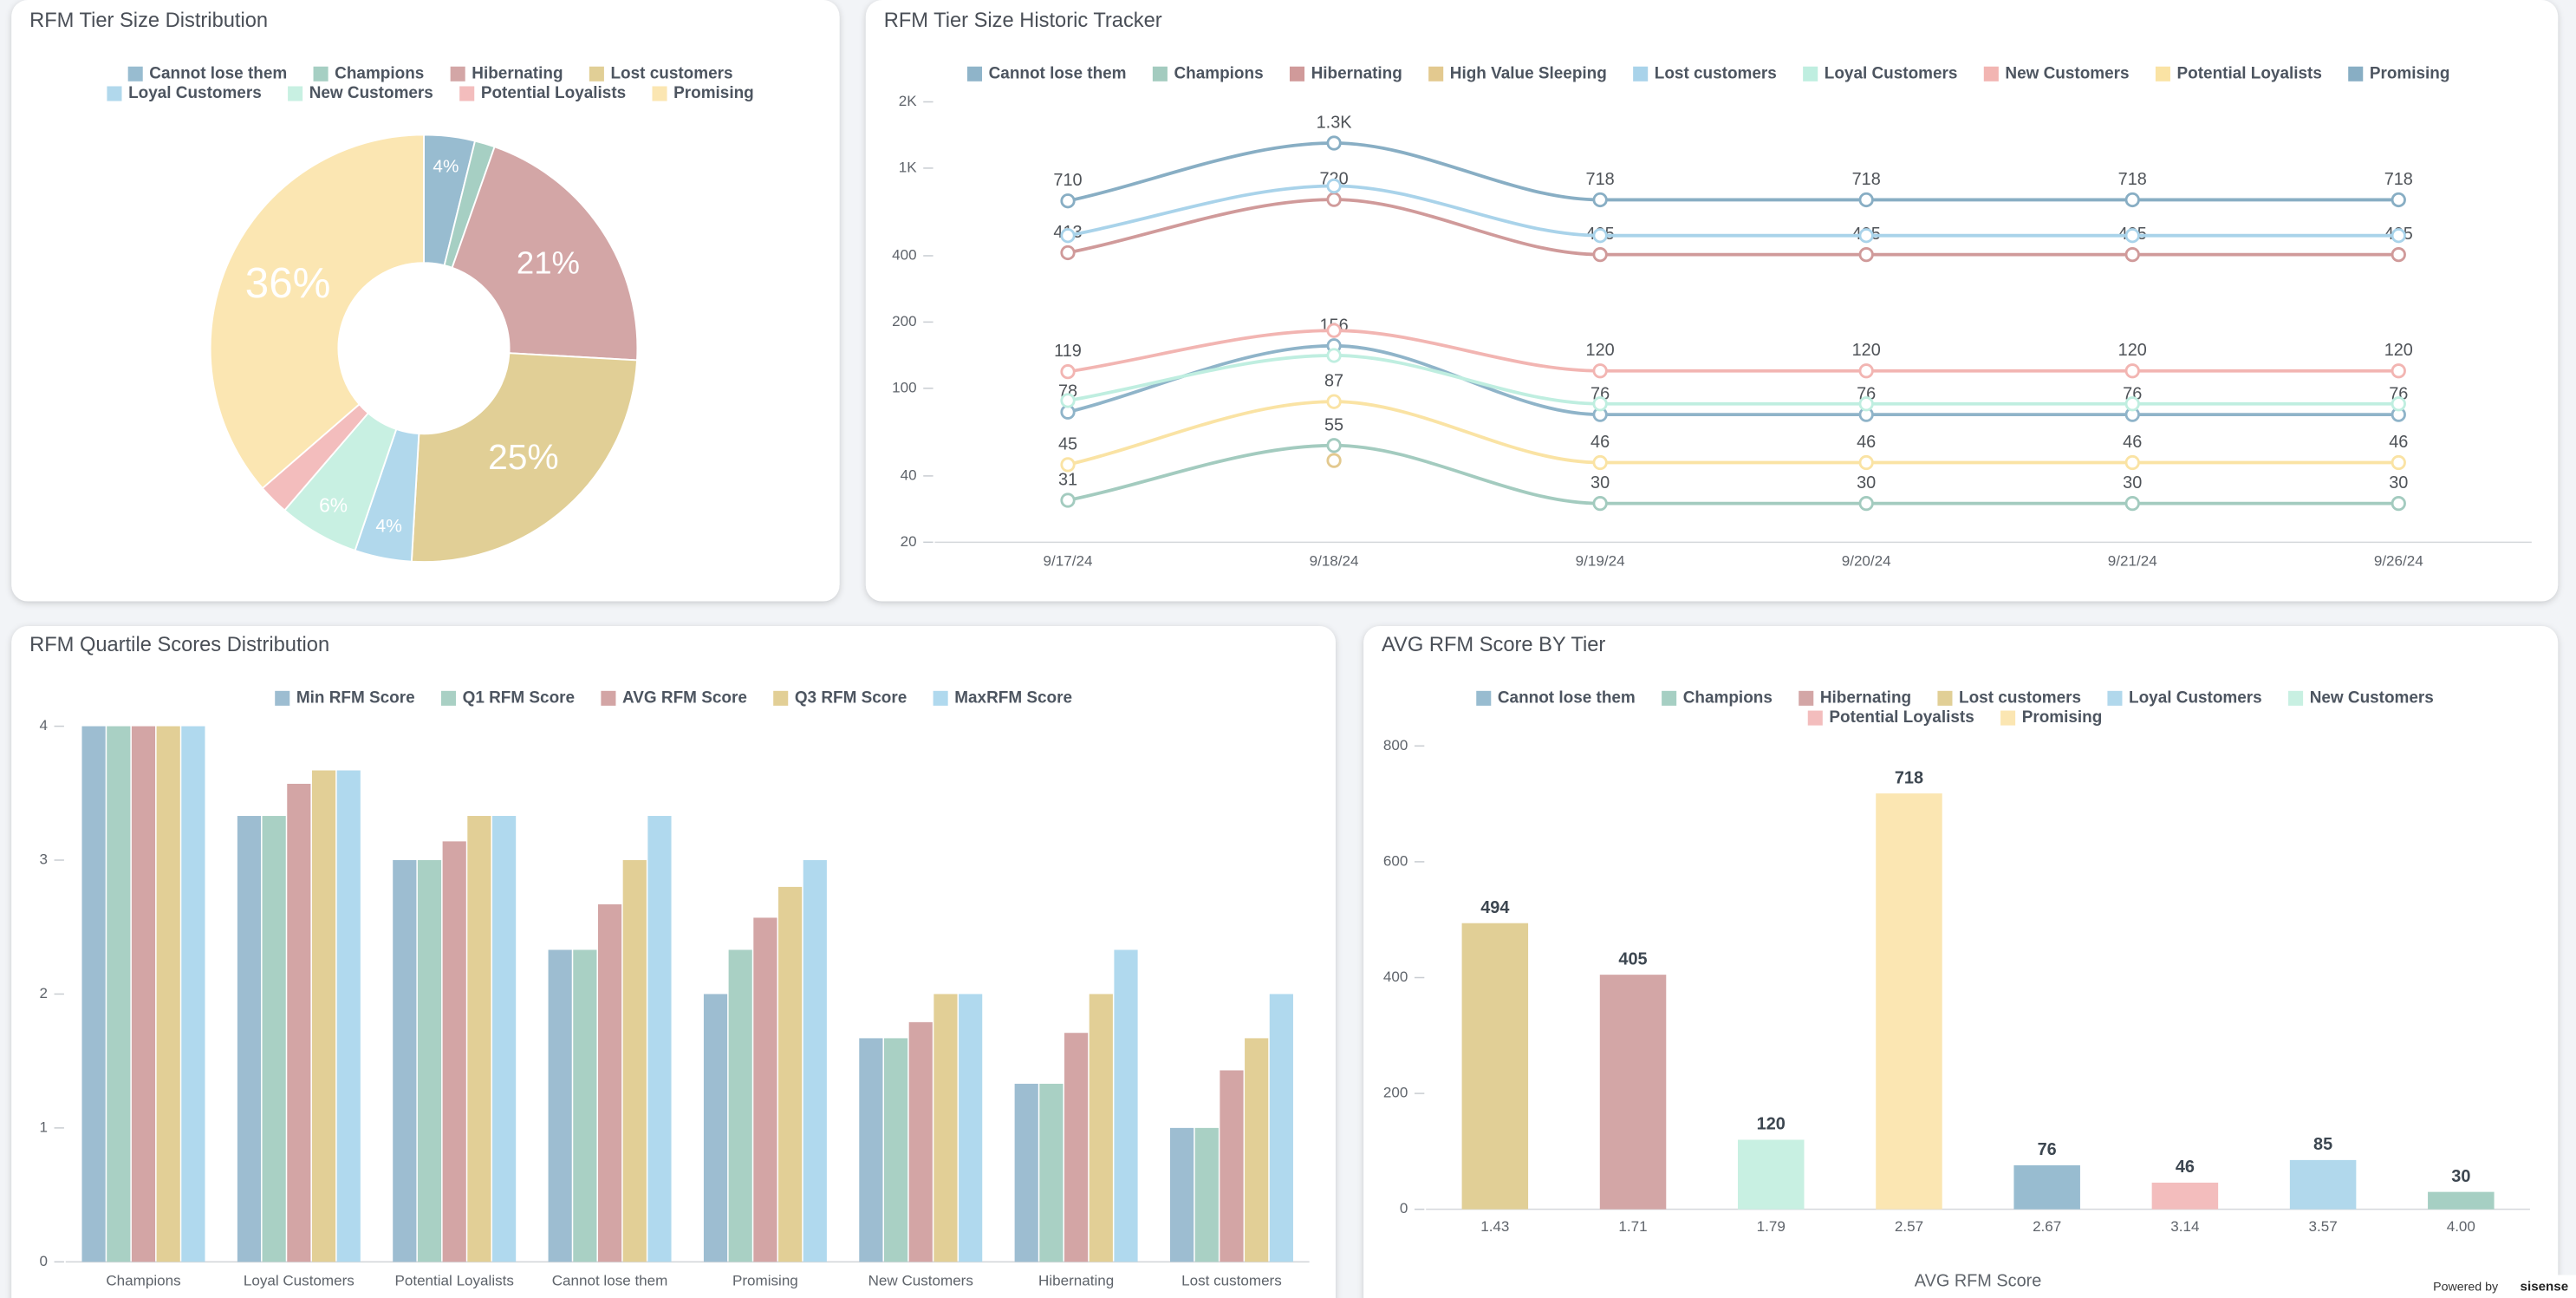 This screenshot has height=1298, width=2576. I want to click on x-tick-label: Hibernating, so click(1076, 1281).